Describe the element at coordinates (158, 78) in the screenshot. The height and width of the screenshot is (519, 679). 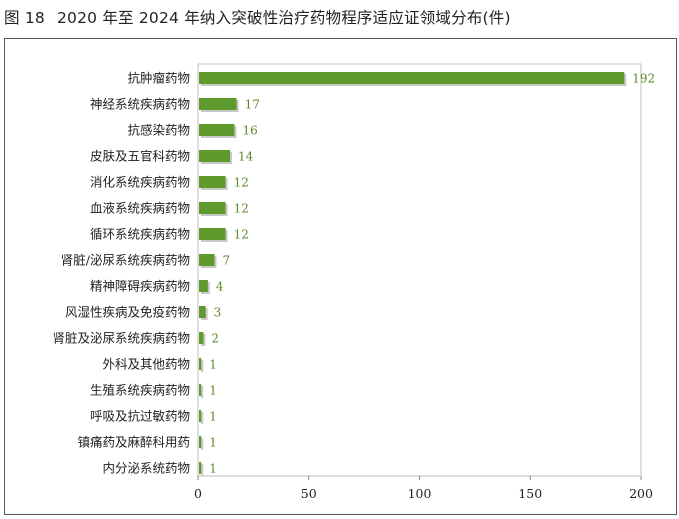
I see `category-label: 抗肿瘤药物` at that location.